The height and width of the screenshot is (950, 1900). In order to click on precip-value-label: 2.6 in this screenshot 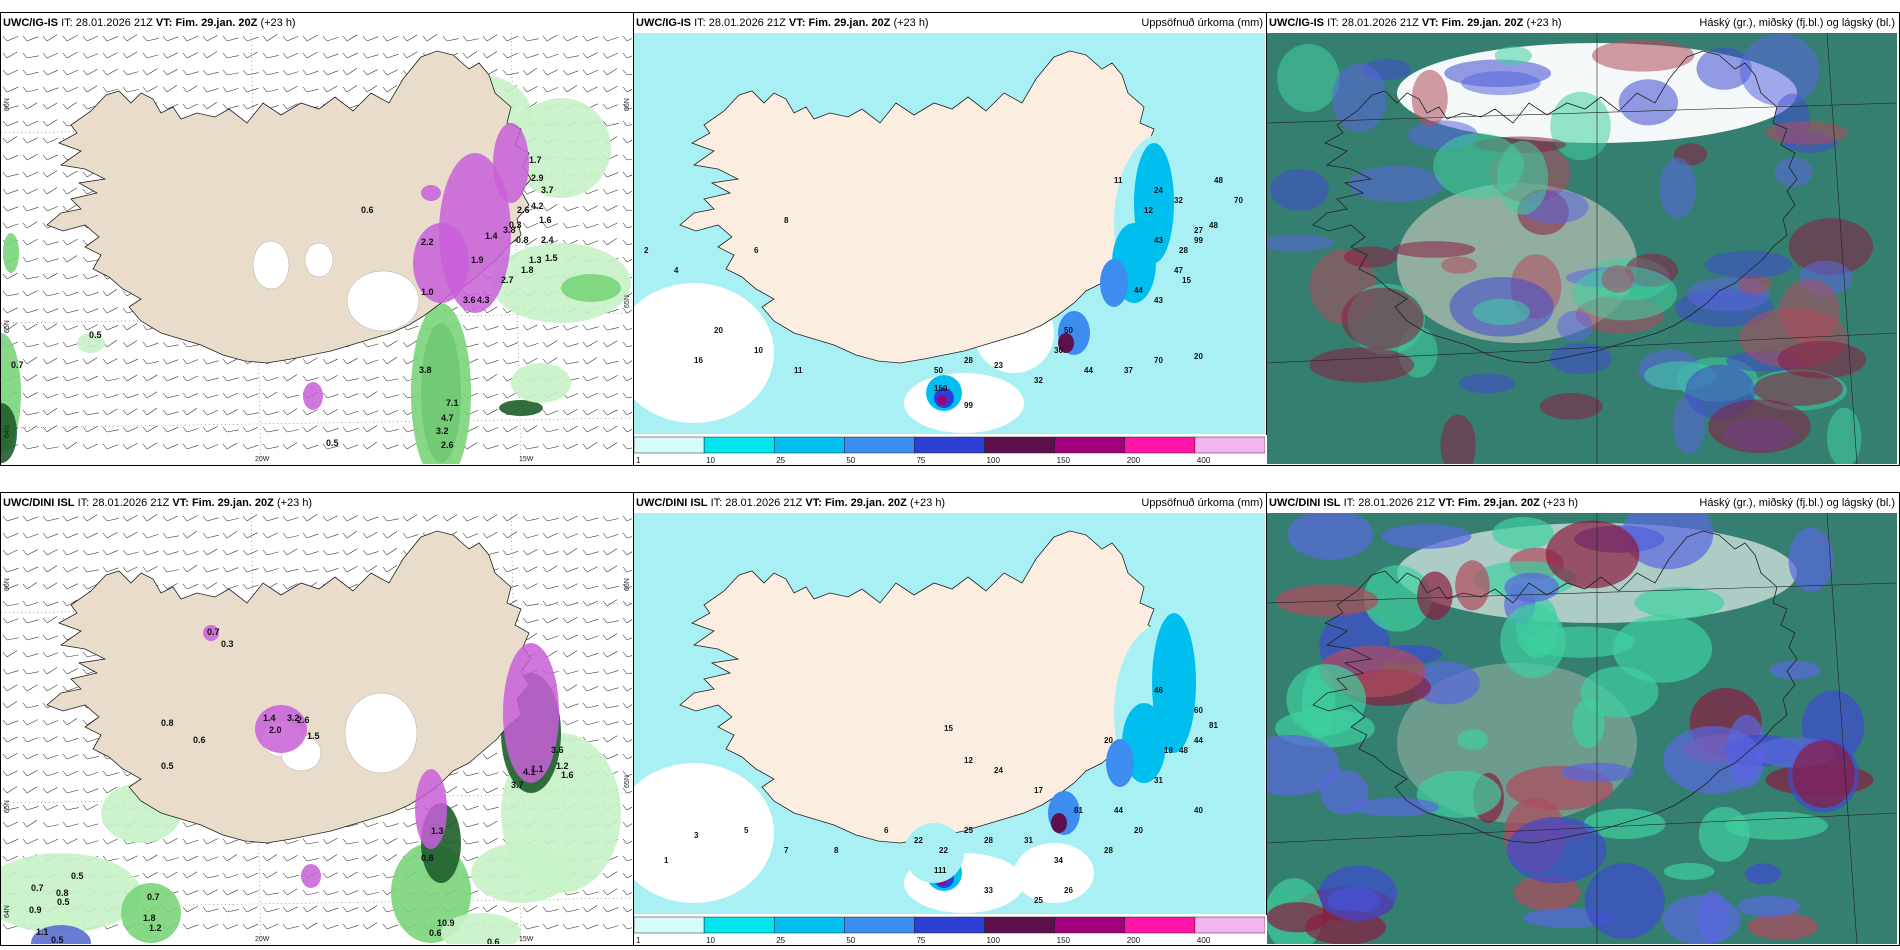, I will do `click(447, 445)`.